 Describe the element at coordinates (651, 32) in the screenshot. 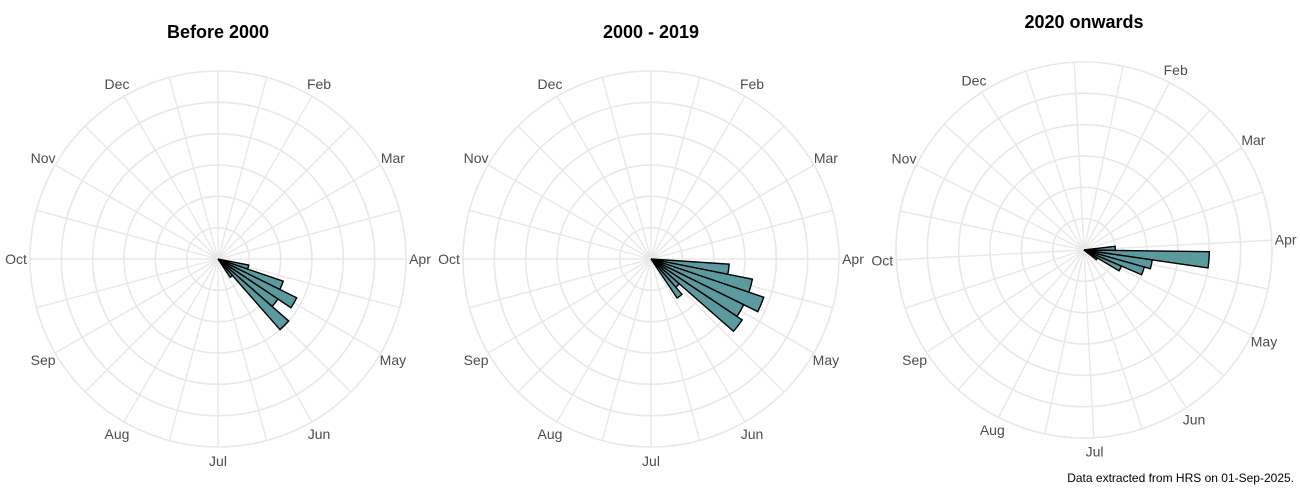

I see `chart-title: 2000 - 2019` at that location.